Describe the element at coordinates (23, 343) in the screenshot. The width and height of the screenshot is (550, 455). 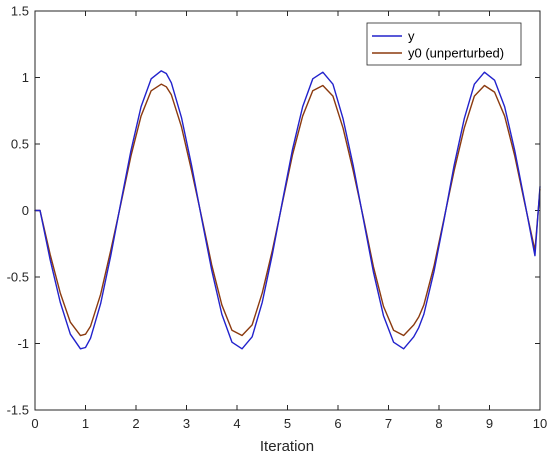
I see `y-tick-label: -1` at that location.